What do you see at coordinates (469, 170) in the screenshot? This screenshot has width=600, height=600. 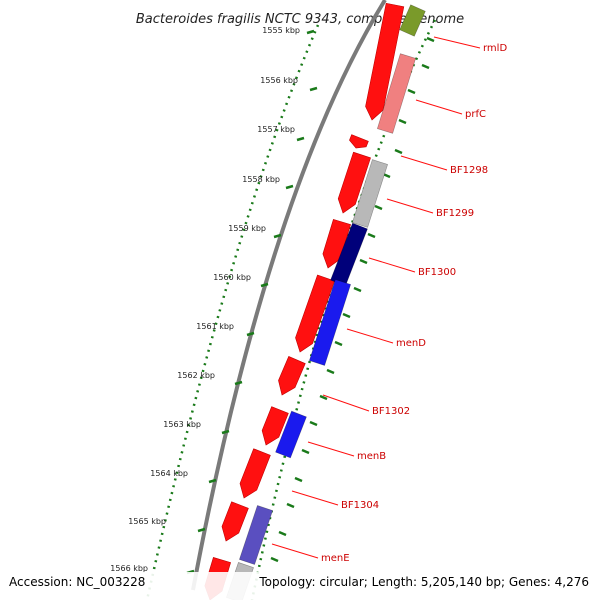 I see `gene-label: BF1298` at bounding box center [469, 170].